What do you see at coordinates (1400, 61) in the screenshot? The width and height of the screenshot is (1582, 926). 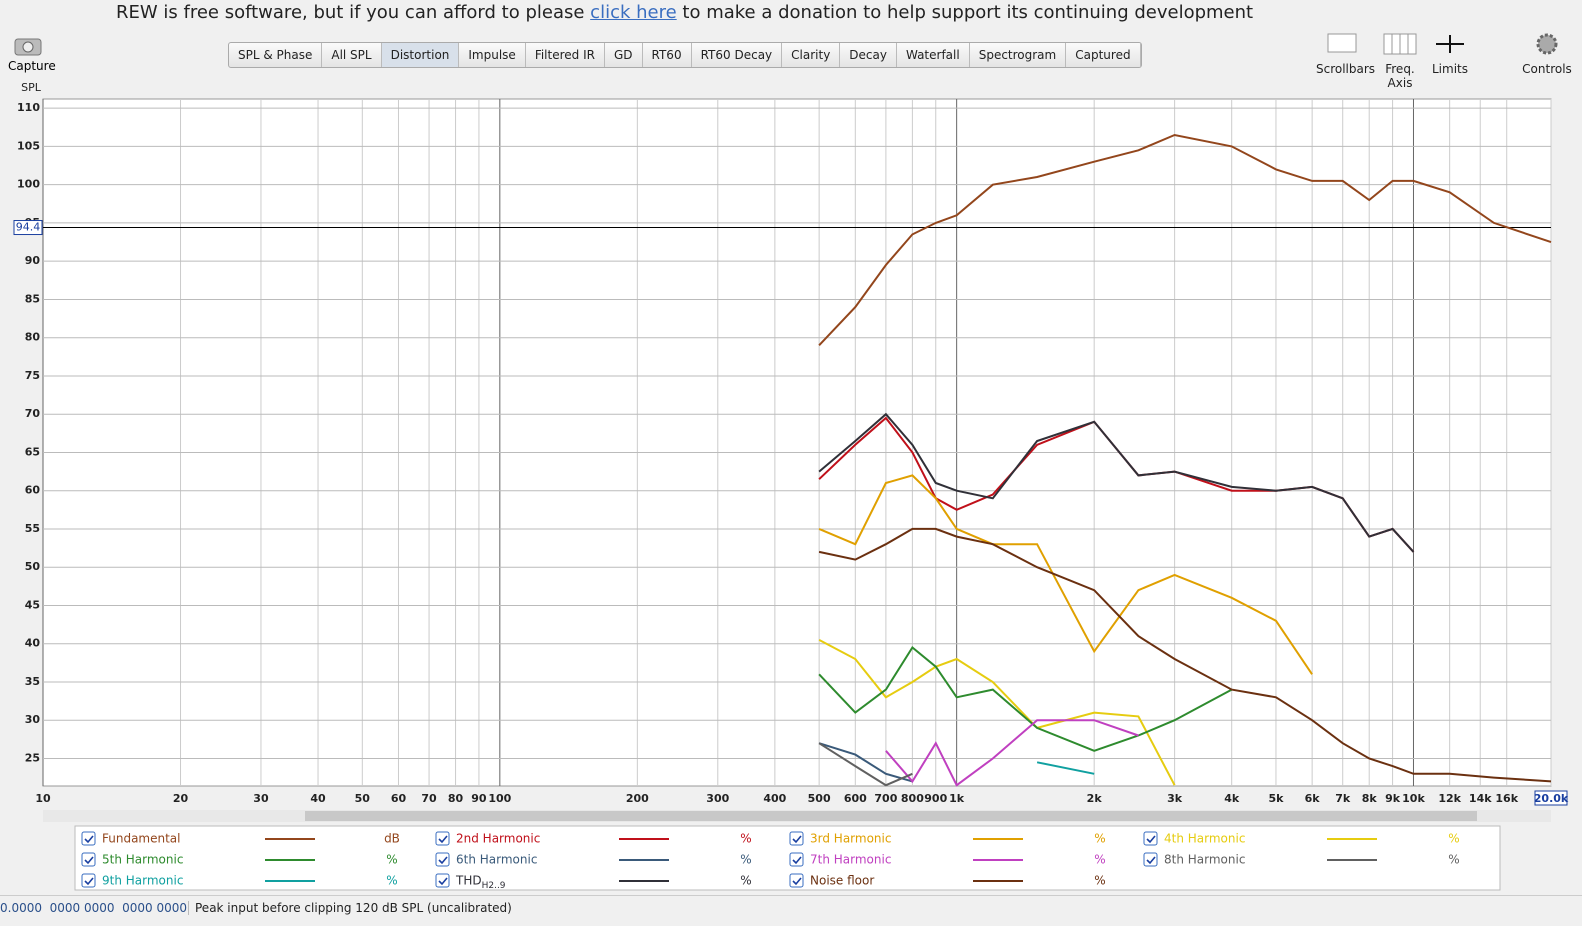 I see `freq-axis-tool: Freq. Axis` at bounding box center [1400, 61].